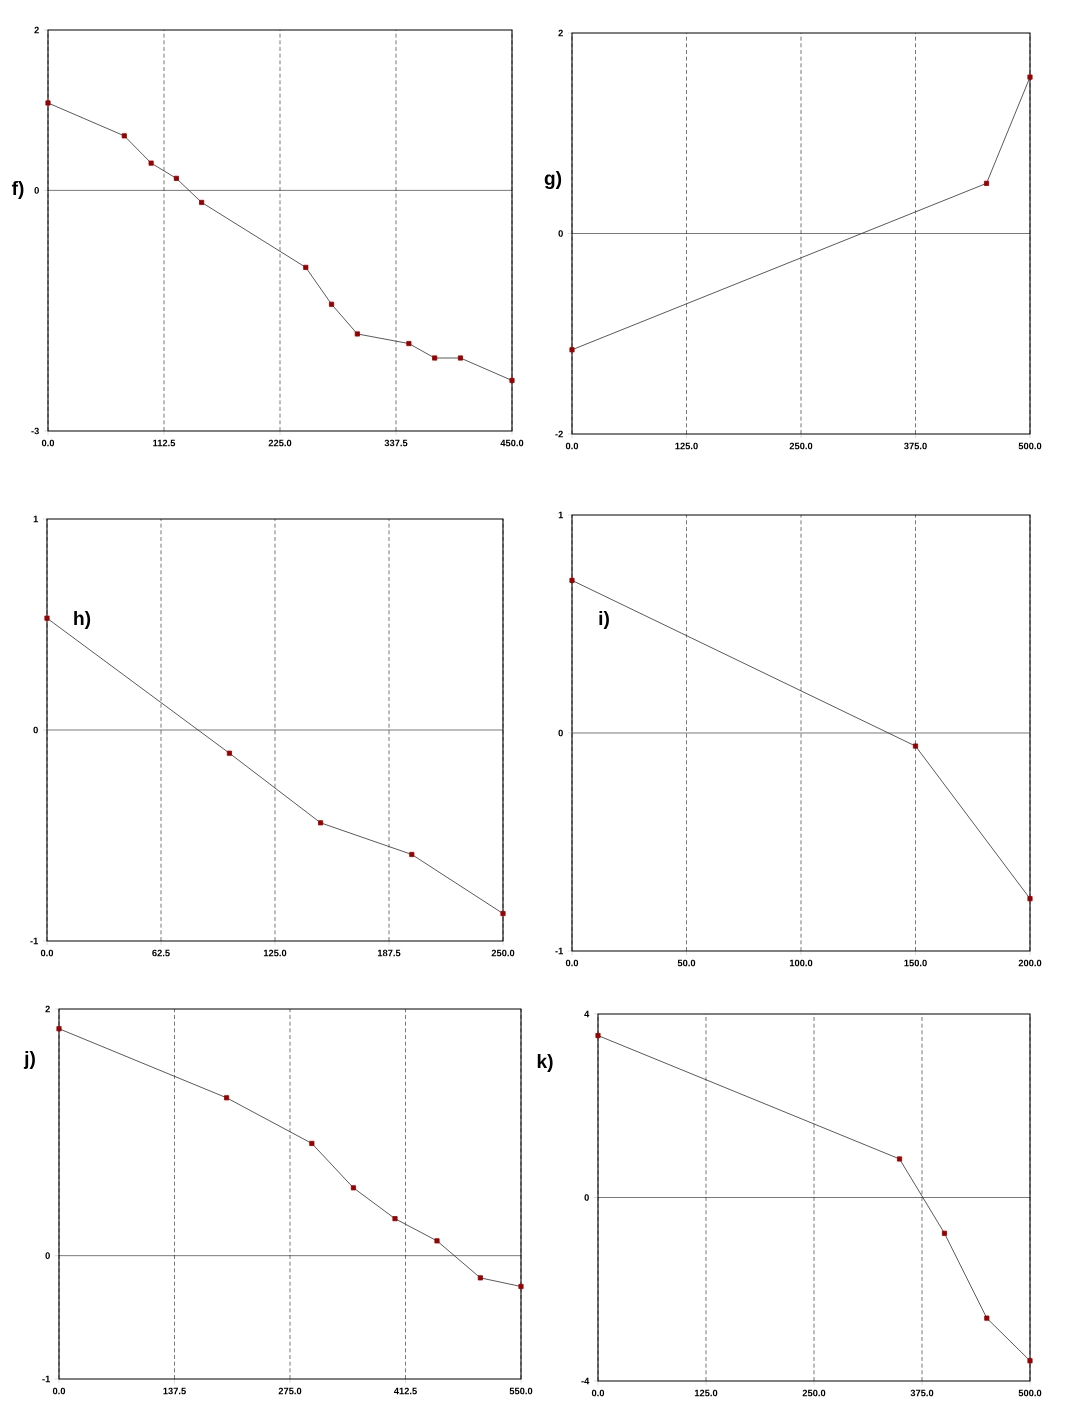 The image size is (1065, 1401). Describe the element at coordinates (553, 180) in the screenshot. I see `text: g)` at that location.